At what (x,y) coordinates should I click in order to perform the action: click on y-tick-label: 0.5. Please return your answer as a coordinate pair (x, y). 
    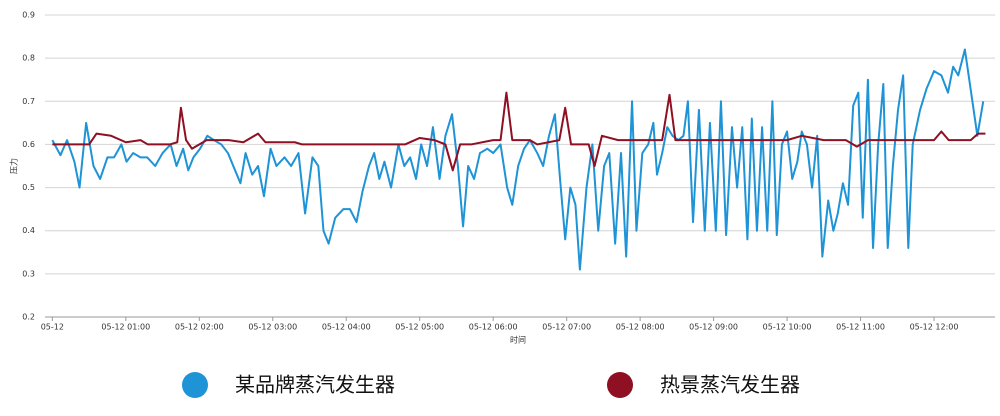
    Looking at the image, I should click on (28, 187).